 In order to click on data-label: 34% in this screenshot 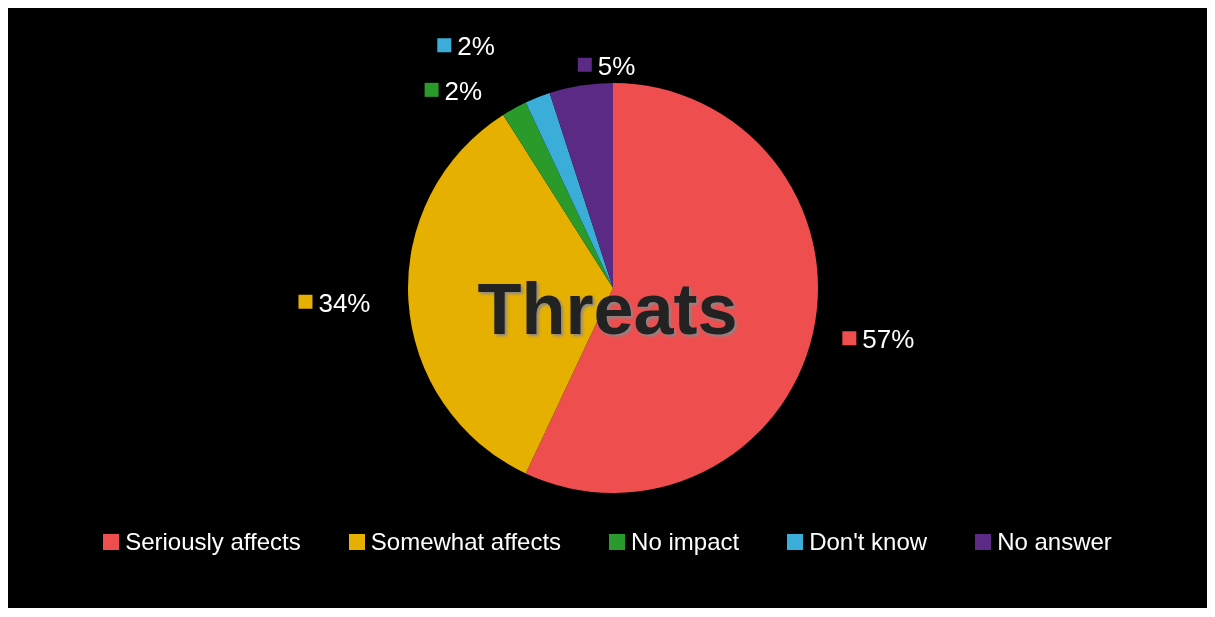, I will do `click(344, 302)`.